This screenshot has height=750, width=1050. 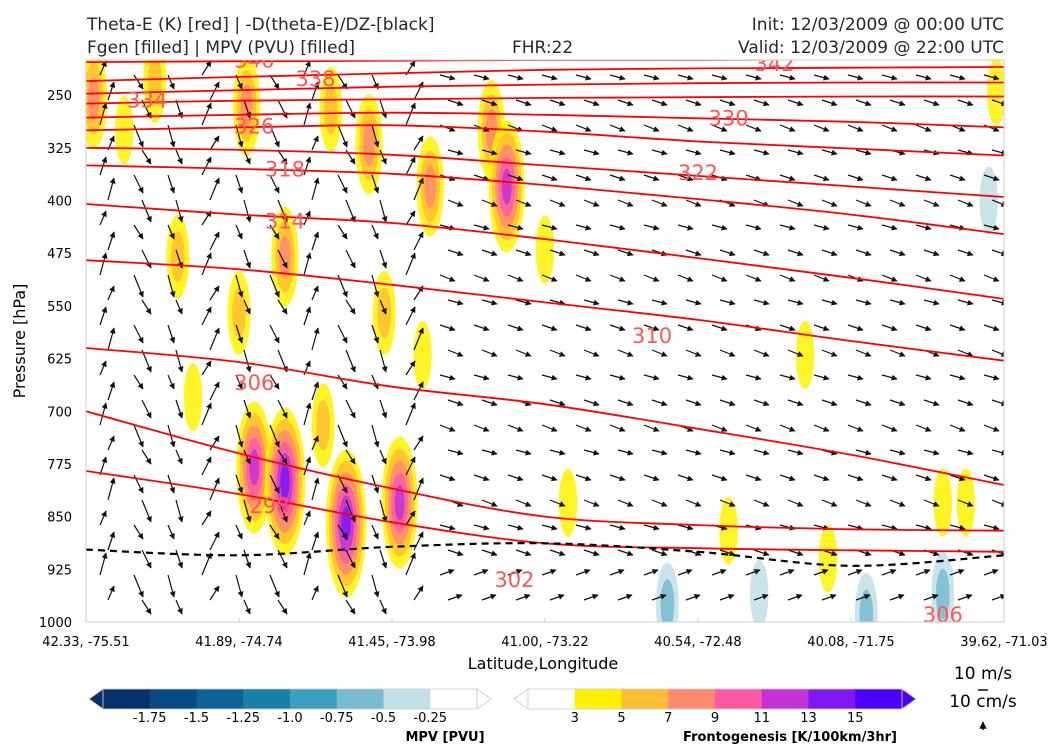 What do you see at coordinates (544, 642) in the screenshot?
I see `x-tick-label: 41.00, -73.22` at bounding box center [544, 642].